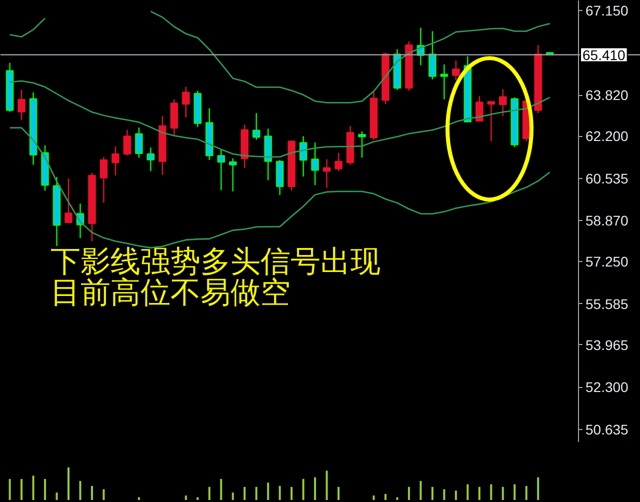 The height and width of the screenshot is (502, 640). What do you see at coordinates (607, 10) in the screenshot?
I see `y-tick-label: 67.150` at bounding box center [607, 10].